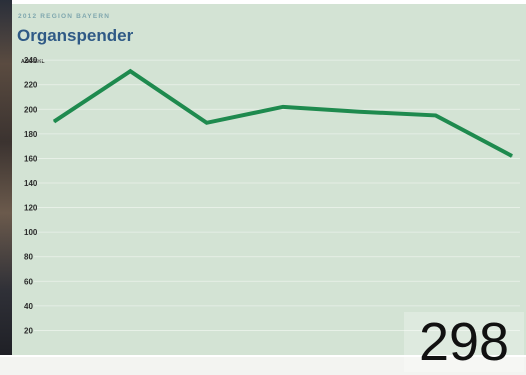  I want to click on y-tick-label: 100, so click(31, 232).